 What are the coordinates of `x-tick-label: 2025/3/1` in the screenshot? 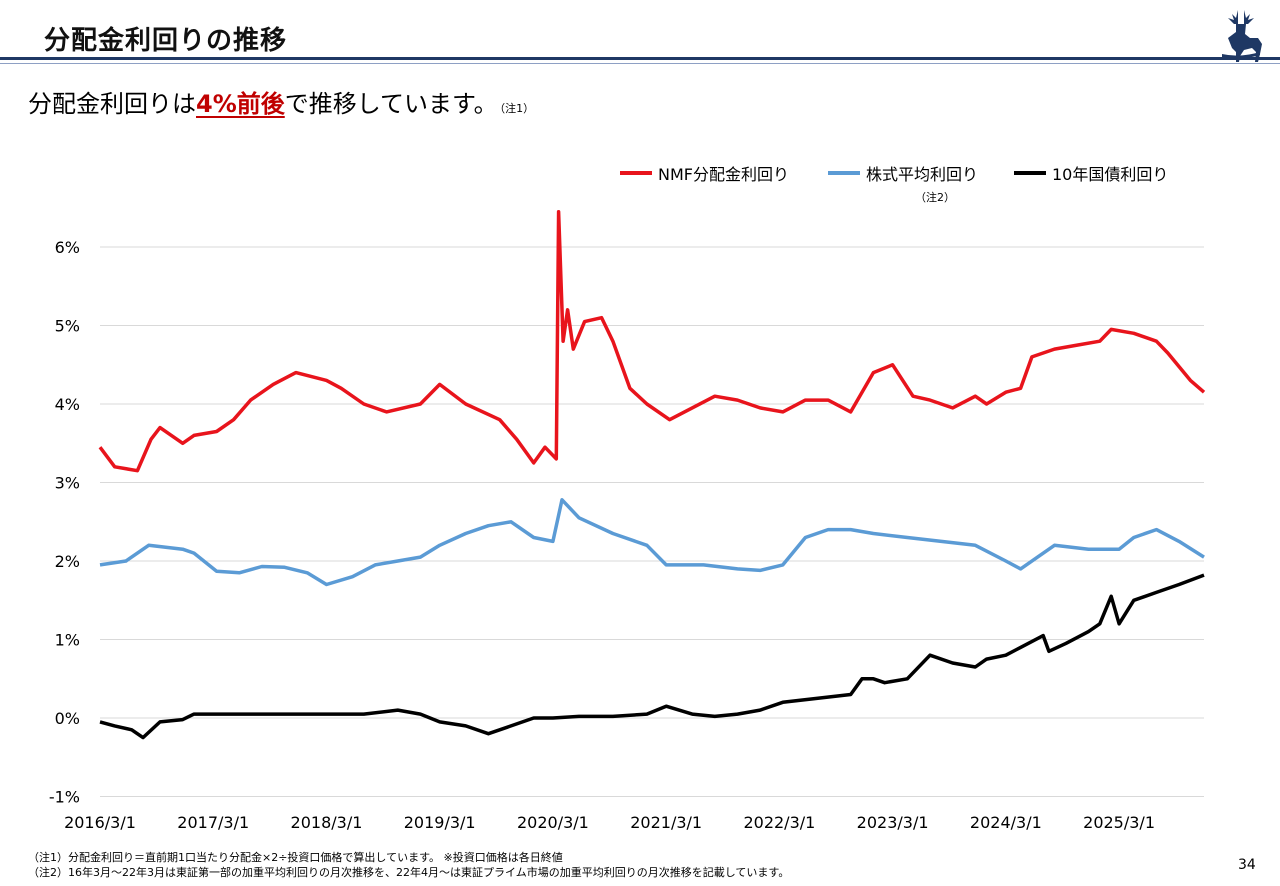 It's located at (1119, 822).